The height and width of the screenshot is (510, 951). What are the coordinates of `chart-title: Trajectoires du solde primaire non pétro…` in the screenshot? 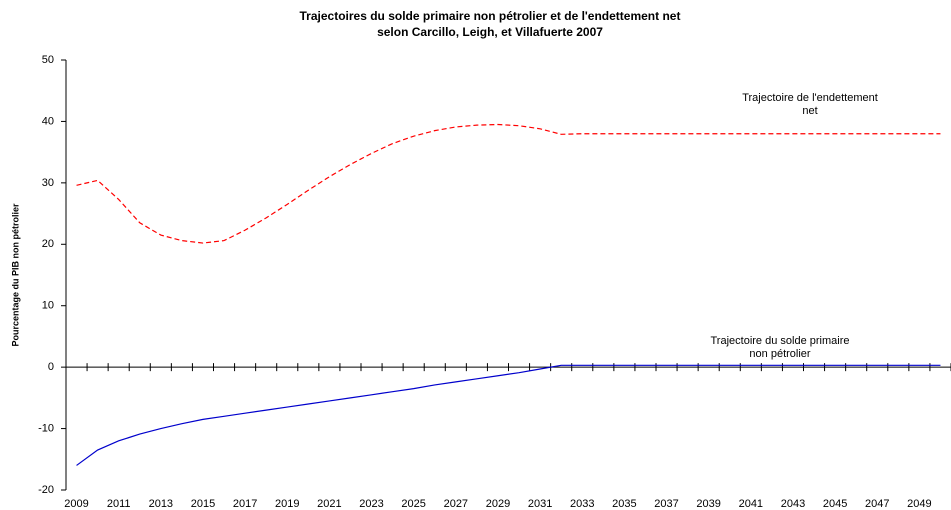 It's located at (490, 16).